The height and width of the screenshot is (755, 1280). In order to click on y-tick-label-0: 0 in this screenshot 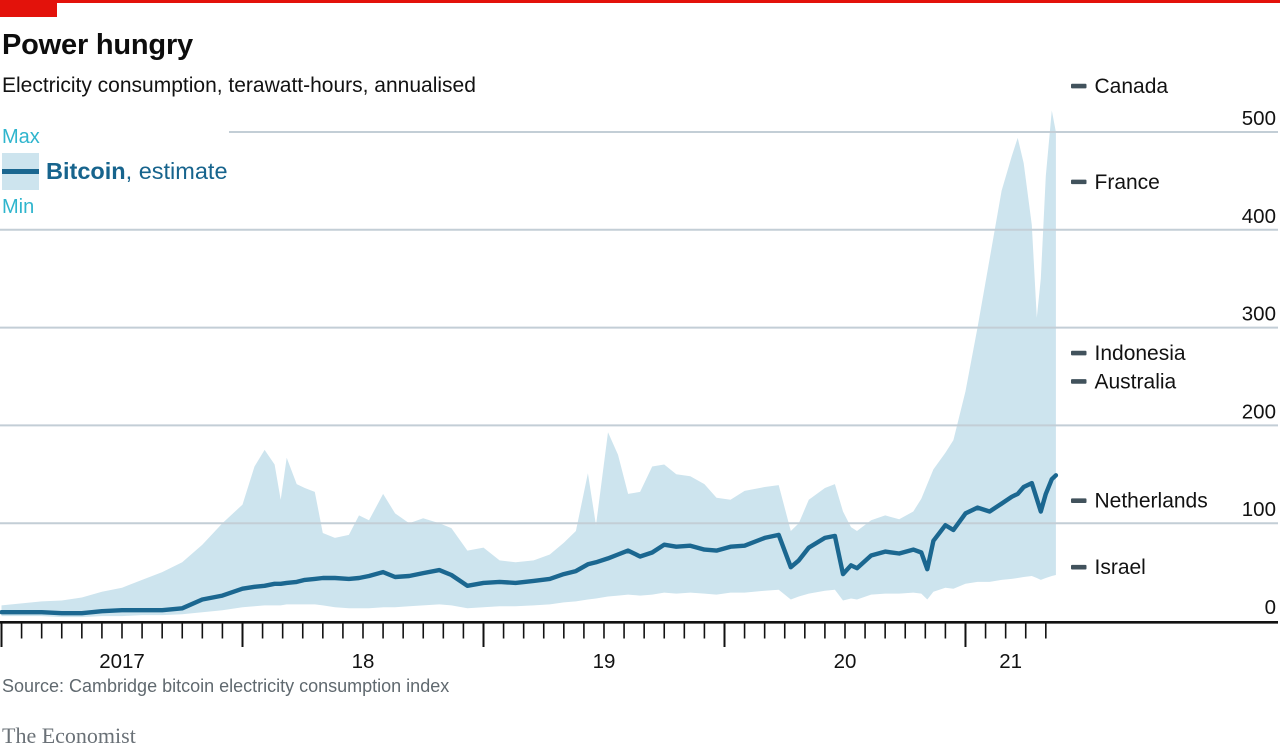, I will do `click(1270, 607)`.